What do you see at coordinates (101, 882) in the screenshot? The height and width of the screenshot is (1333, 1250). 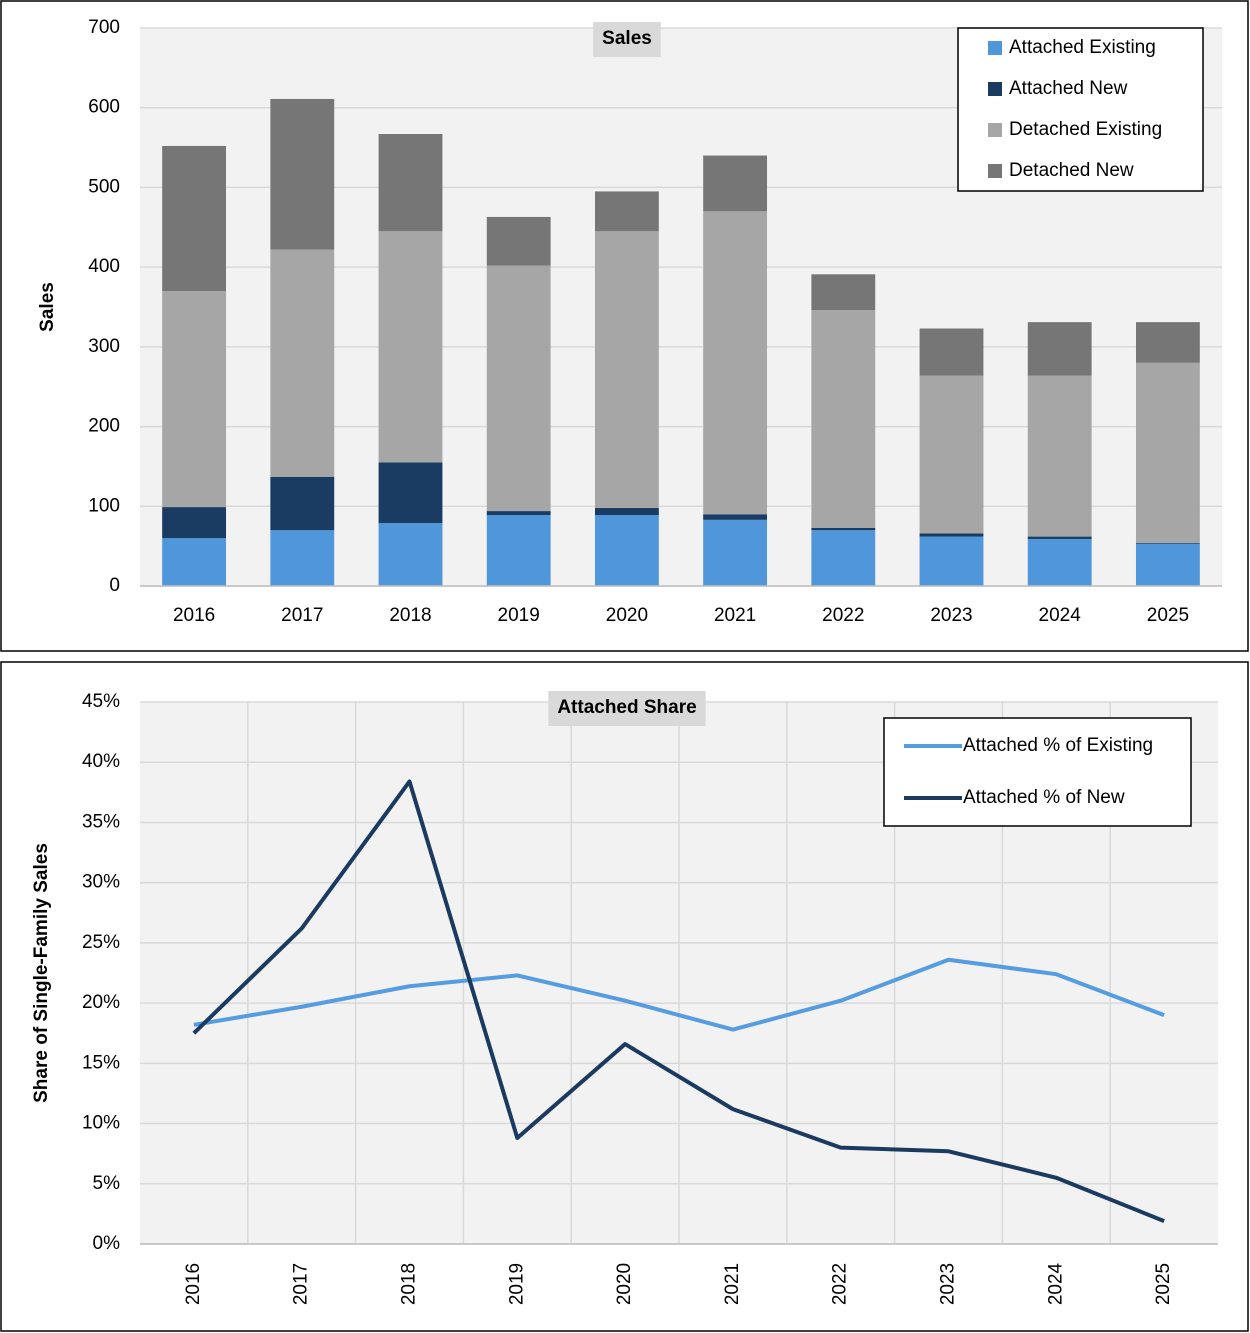 I see `y-tick-label: 30%` at bounding box center [101, 882].